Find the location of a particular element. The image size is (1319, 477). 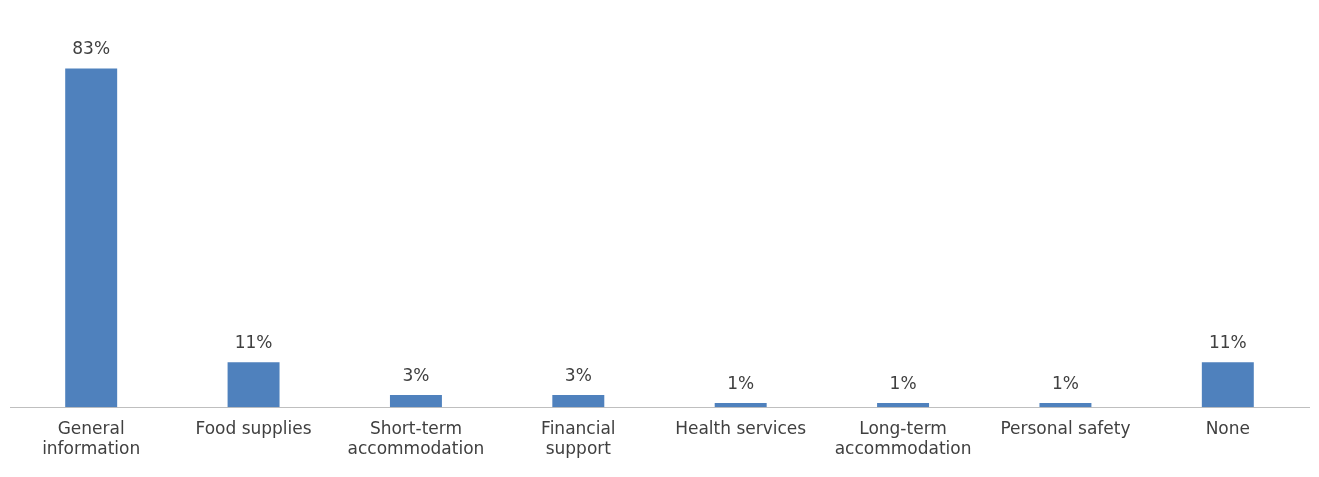

x-tick-label: Health services is located at coordinates (741, 427).